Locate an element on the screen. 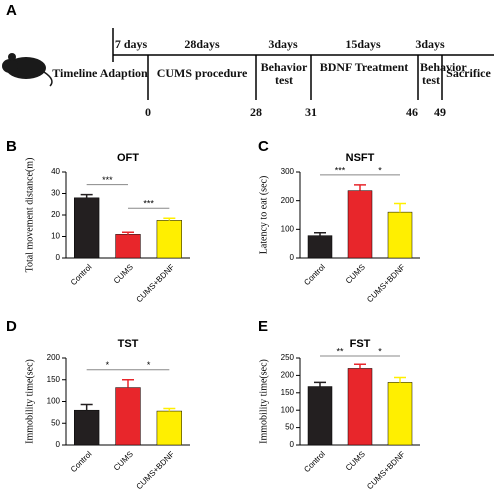 Image resolution: width=494 pixels, height=500 pixels. y-axis-label: Total movement distance(m) is located at coordinates (29, 215).